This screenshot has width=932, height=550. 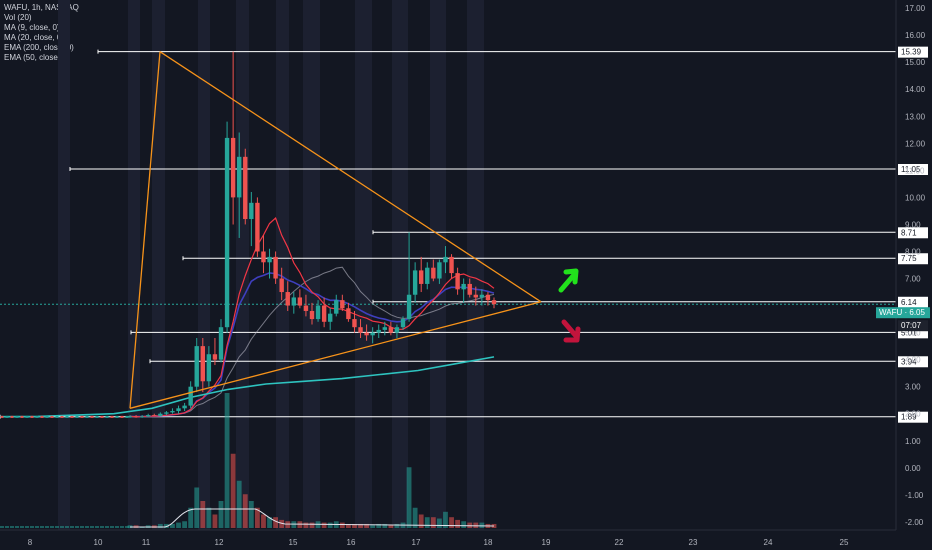 What do you see at coordinates (913, 468) in the screenshot?
I see `y-tick-label: 0.00` at bounding box center [913, 468].